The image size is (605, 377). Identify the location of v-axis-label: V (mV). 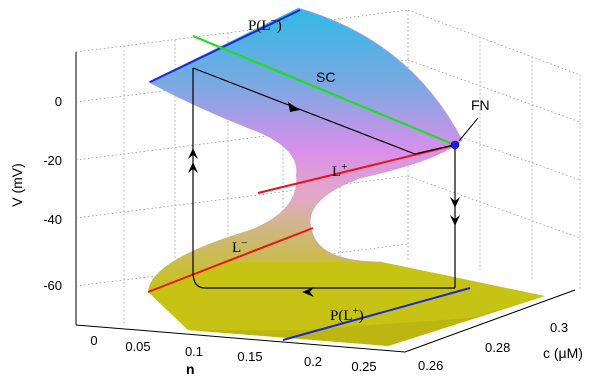
(17, 185).